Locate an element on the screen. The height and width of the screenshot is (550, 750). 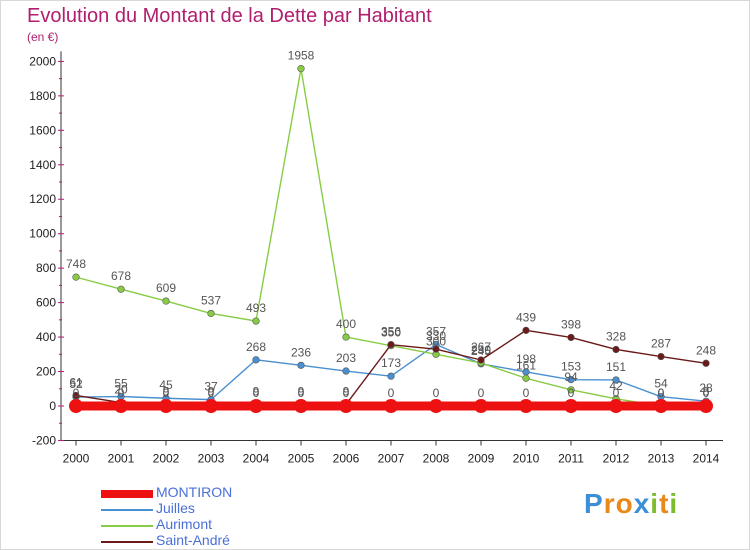
data-label: 198 is located at coordinates (526, 359).